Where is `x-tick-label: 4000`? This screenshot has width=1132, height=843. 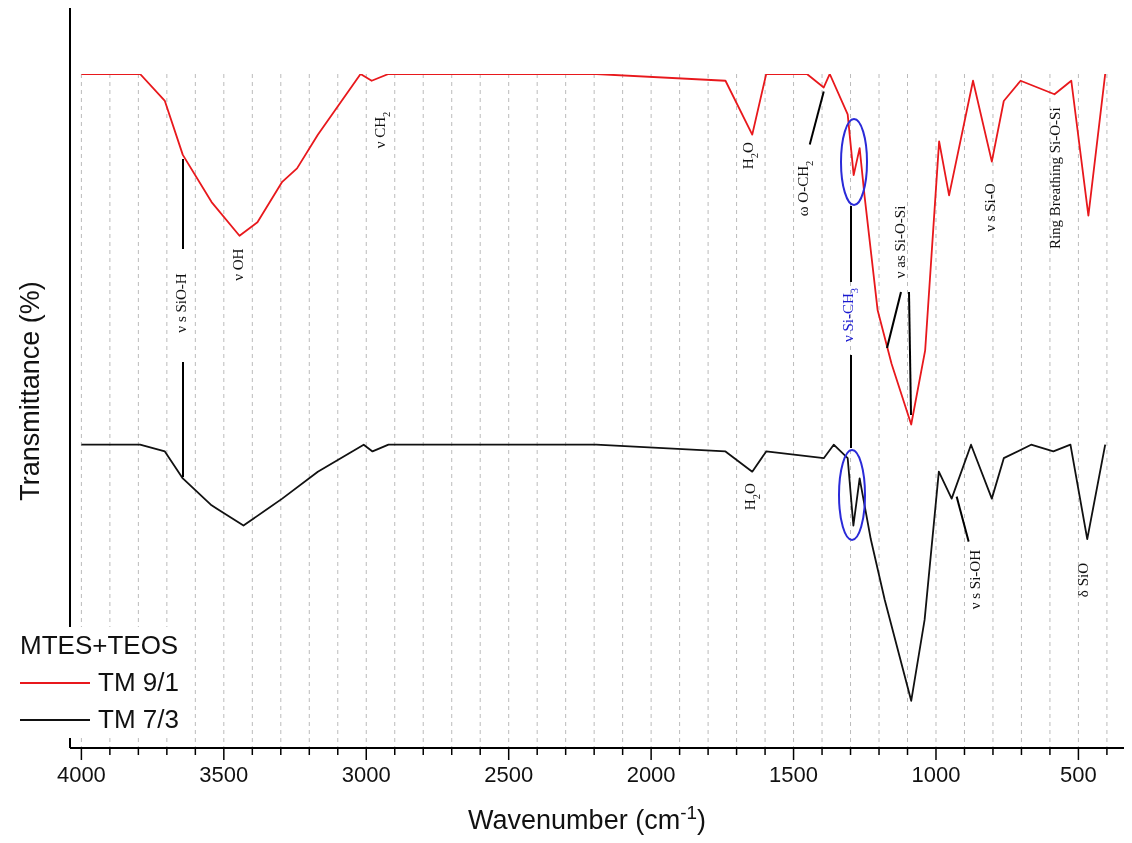 x-tick-label: 4000 is located at coordinates (81, 774).